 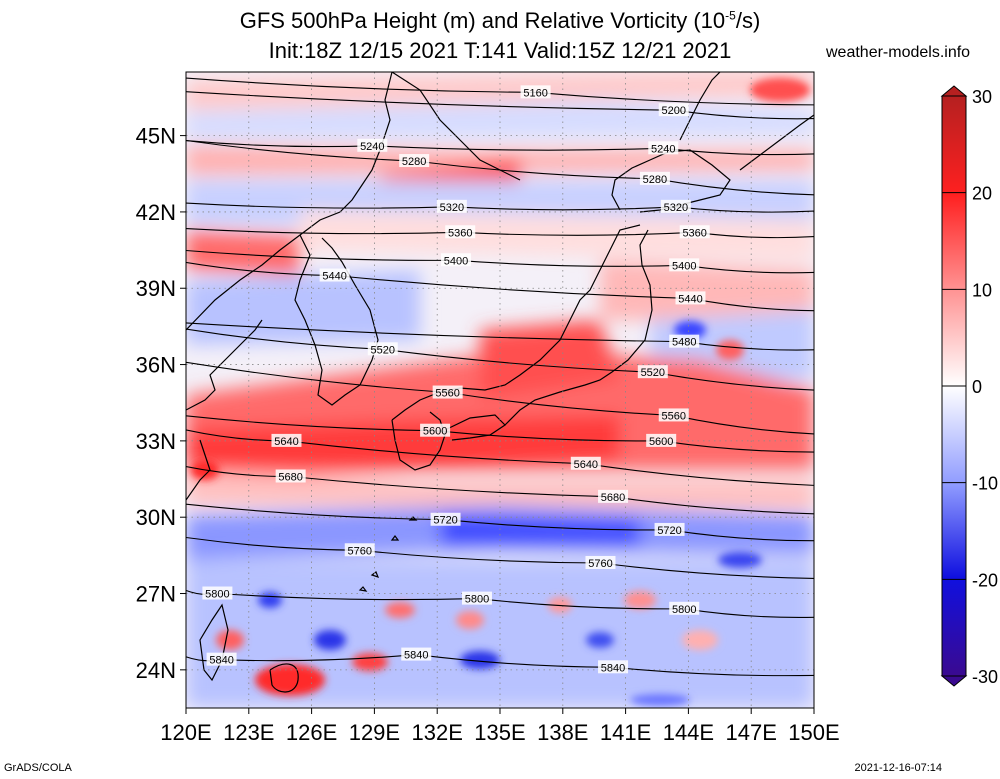 I want to click on colorbar: 30 20 10 0 -10 -20 -30, so click(x=969, y=386).